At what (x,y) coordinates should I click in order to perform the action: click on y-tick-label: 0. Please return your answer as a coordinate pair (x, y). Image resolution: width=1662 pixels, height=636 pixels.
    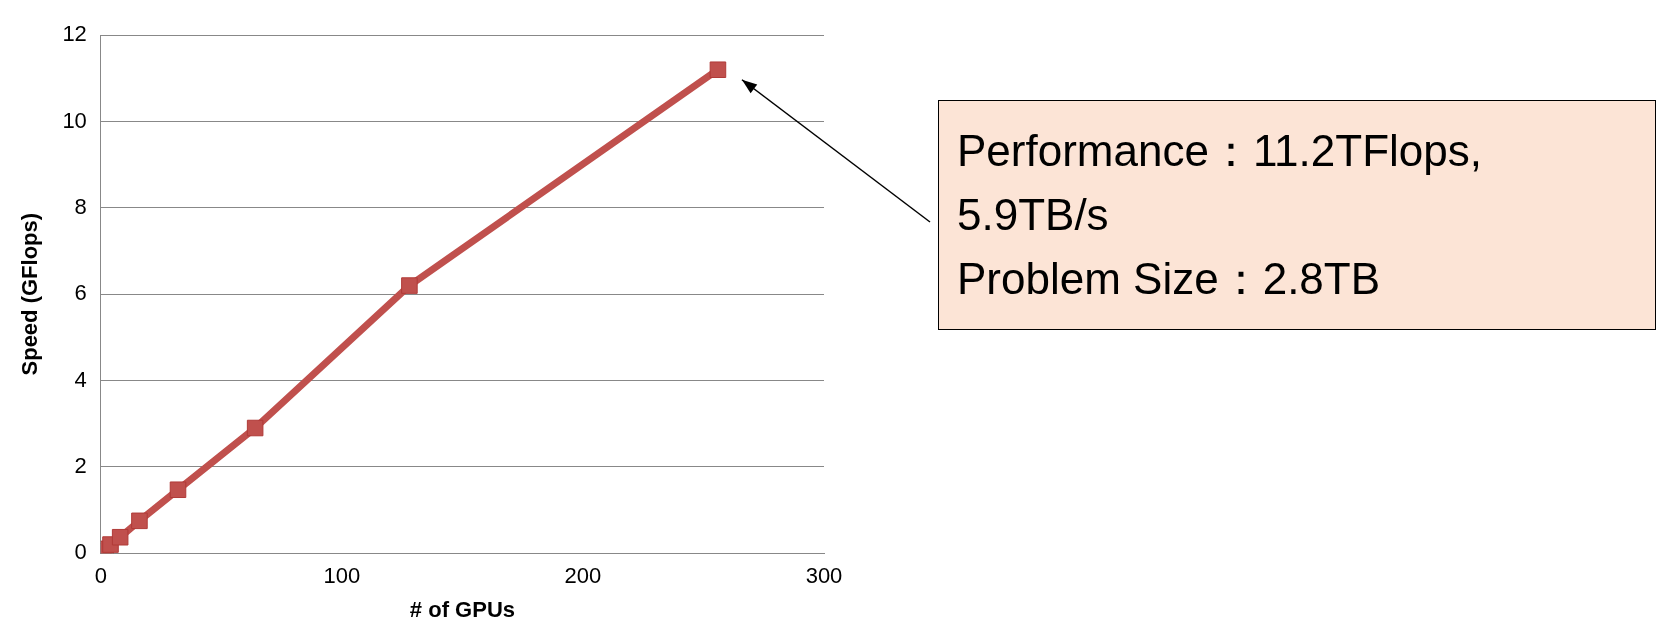
    Looking at the image, I should click on (80, 552).